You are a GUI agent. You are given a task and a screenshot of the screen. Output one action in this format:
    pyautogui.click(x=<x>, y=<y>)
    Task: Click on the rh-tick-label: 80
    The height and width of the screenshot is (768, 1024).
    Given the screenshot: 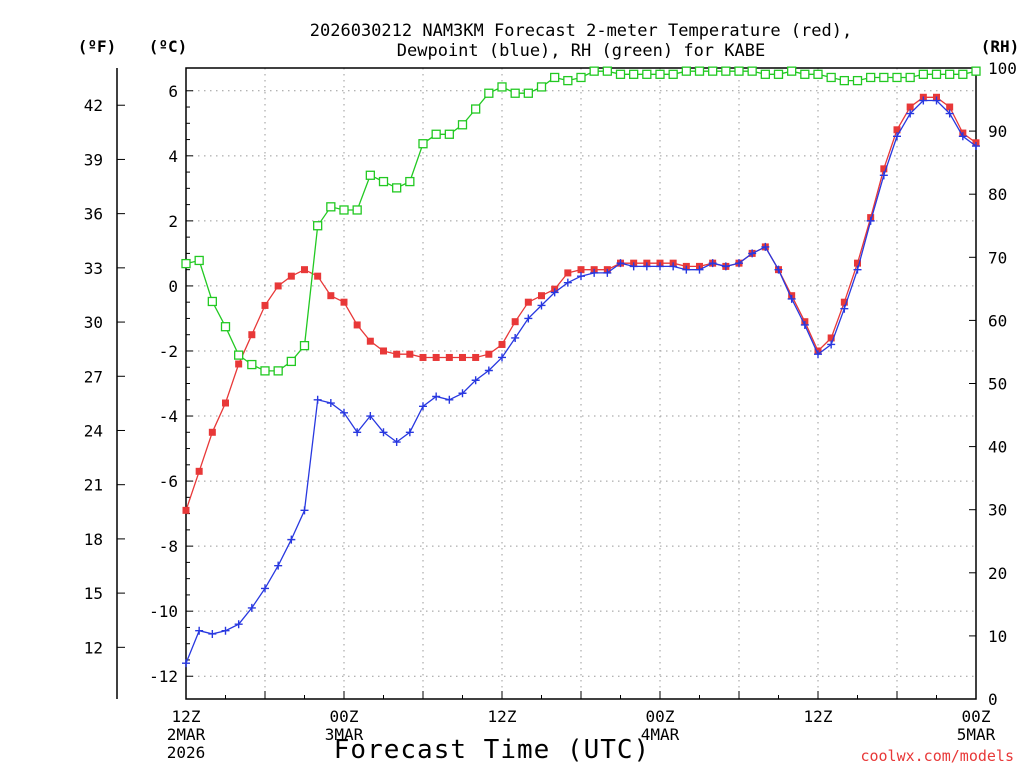 What is the action you would take?
    pyautogui.click(x=997, y=194)
    